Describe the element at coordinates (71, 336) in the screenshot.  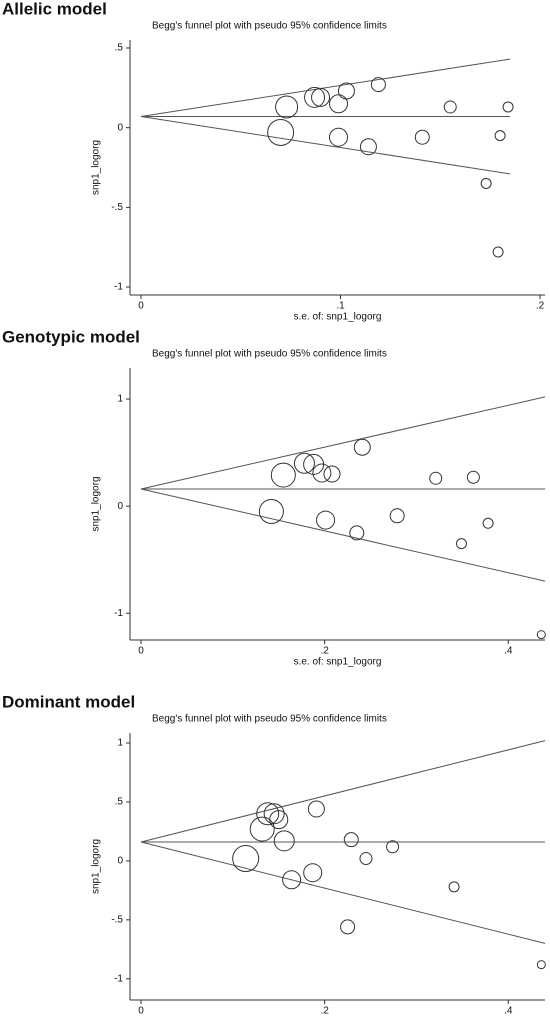
I see `heading: Genotypic model` at that location.